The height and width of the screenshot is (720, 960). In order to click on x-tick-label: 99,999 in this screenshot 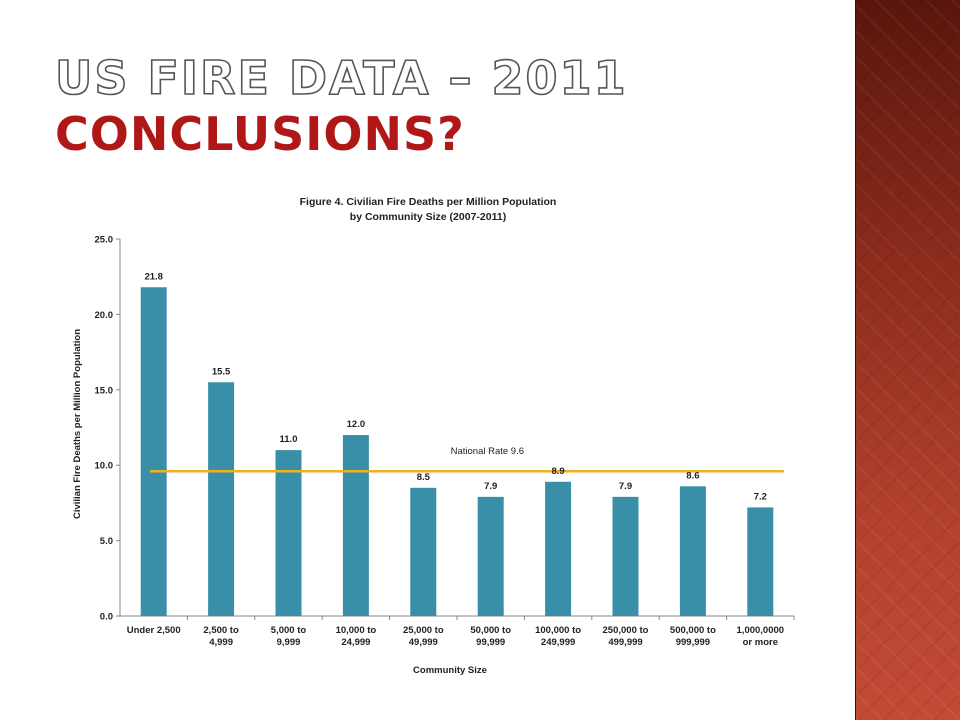, I will do `click(490, 642)`.